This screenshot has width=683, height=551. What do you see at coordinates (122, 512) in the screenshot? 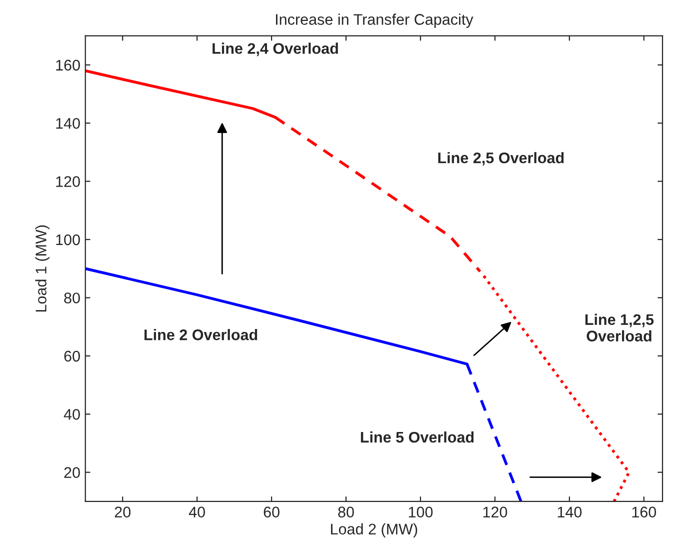
I see `x-tick-label: 20` at bounding box center [122, 512].